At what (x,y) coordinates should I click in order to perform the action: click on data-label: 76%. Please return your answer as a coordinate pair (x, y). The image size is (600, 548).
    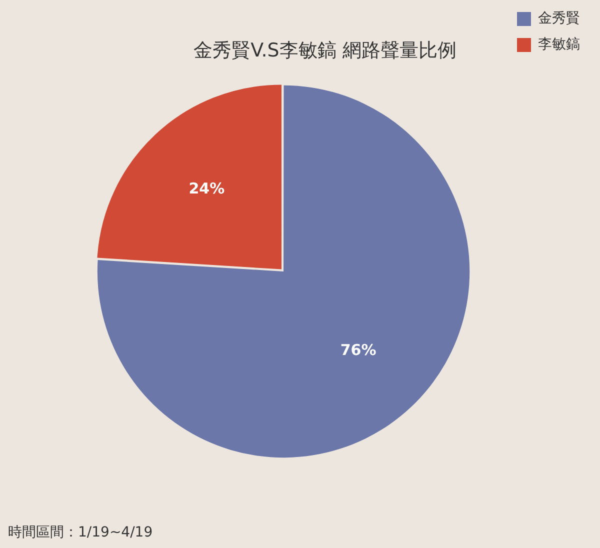
    Looking at the image, I should click on (358, 350).